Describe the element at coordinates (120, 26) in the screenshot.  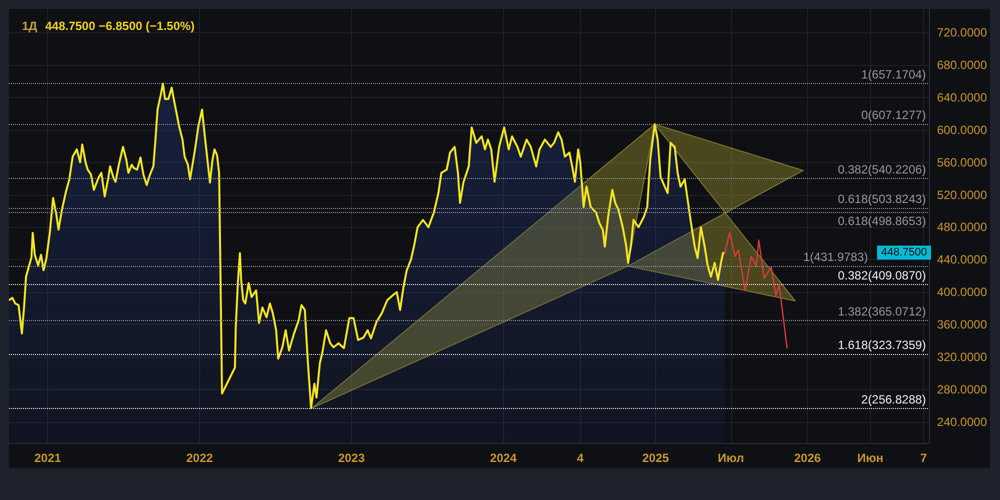
I see `text: 448.7500 −6.8500 (−1.50%)` at that location.